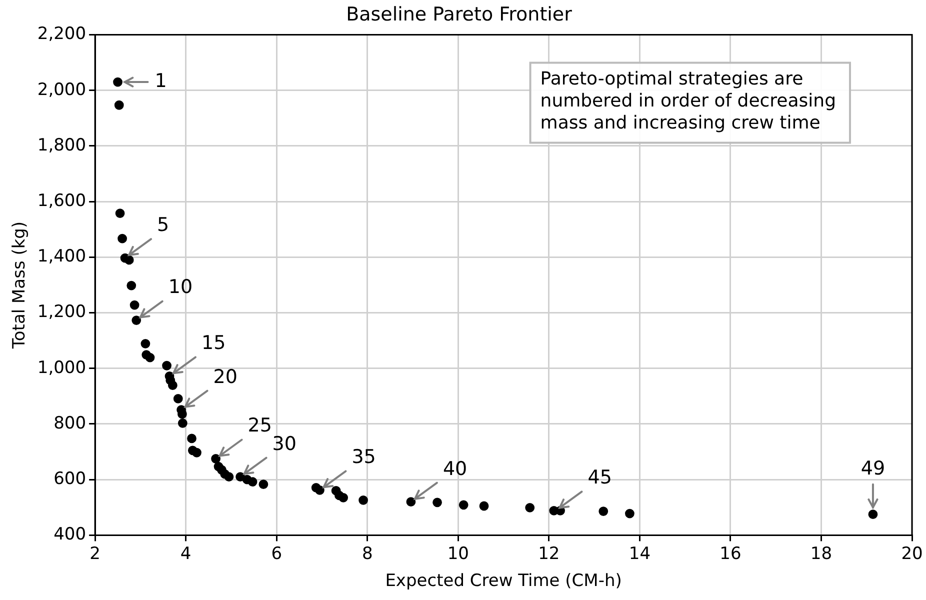  What do you see at coordinates (731, 554) in the screenshot?
I see `x-tick-label: 16` at bounding box center [731, 554].